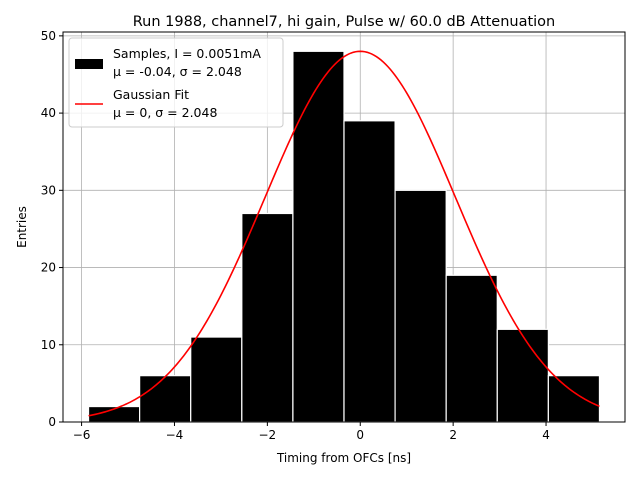  What do you see at coordinates (165, 112) in the screenshot?
I see `legend-fit-stats: μ = 0, σ = 2.048` at bounding box center [165, 112].